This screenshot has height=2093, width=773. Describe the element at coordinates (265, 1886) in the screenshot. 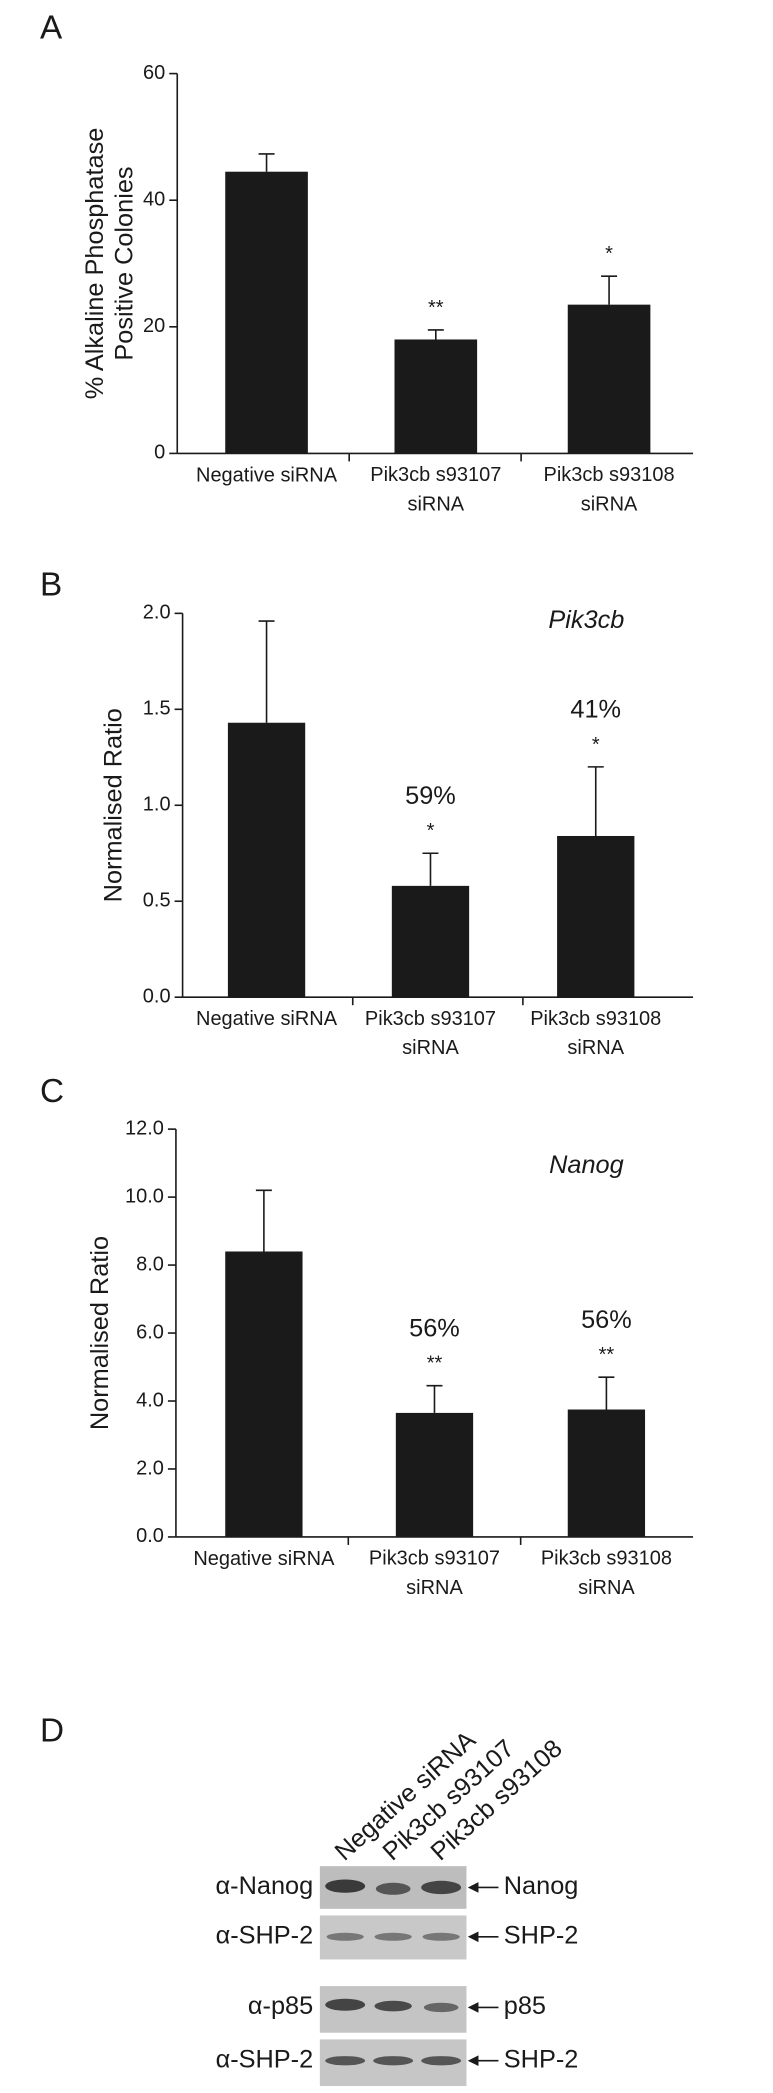

I see `antibody-label: α-Nanog` at that location.